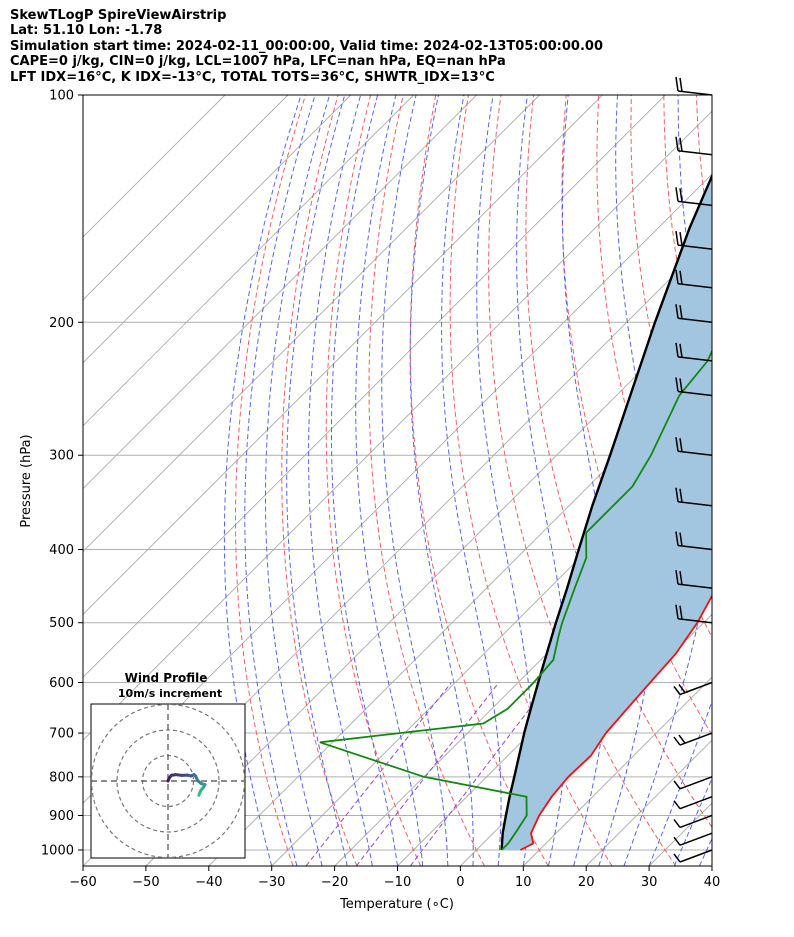 The width and height of the screenshot is (794, 937). I want to click on location-coordinates: Lat: 51.10 Lon: -1.78, so click(86, 31).